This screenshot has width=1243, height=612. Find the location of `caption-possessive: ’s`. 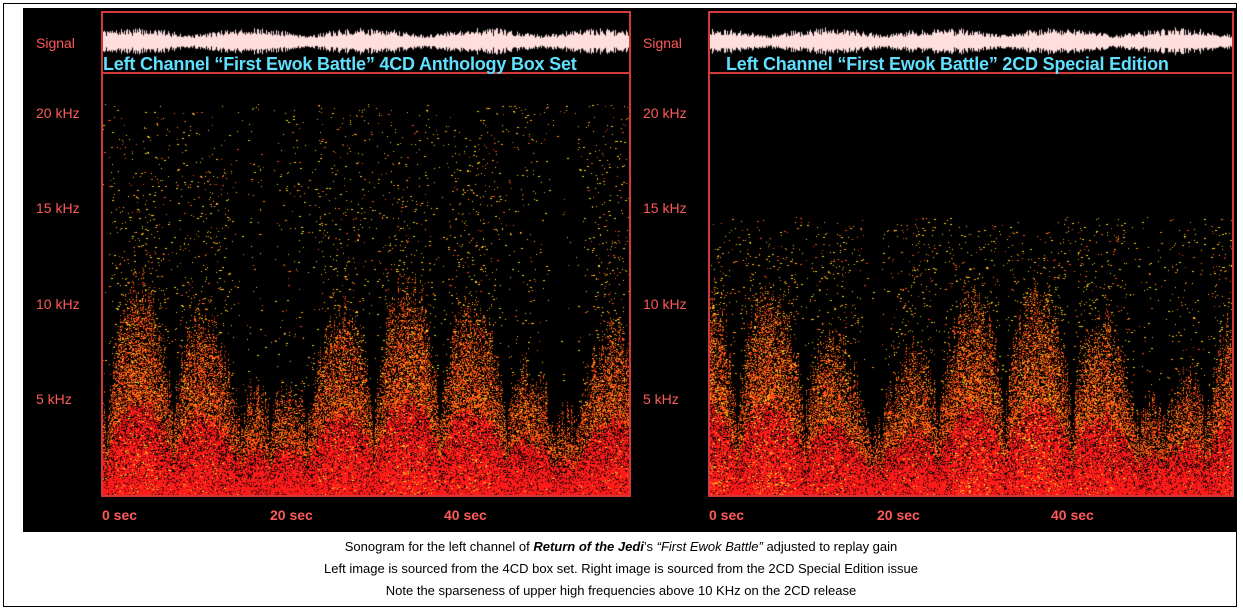

caption-possessive: ’s is located at coordinates (650, 546).